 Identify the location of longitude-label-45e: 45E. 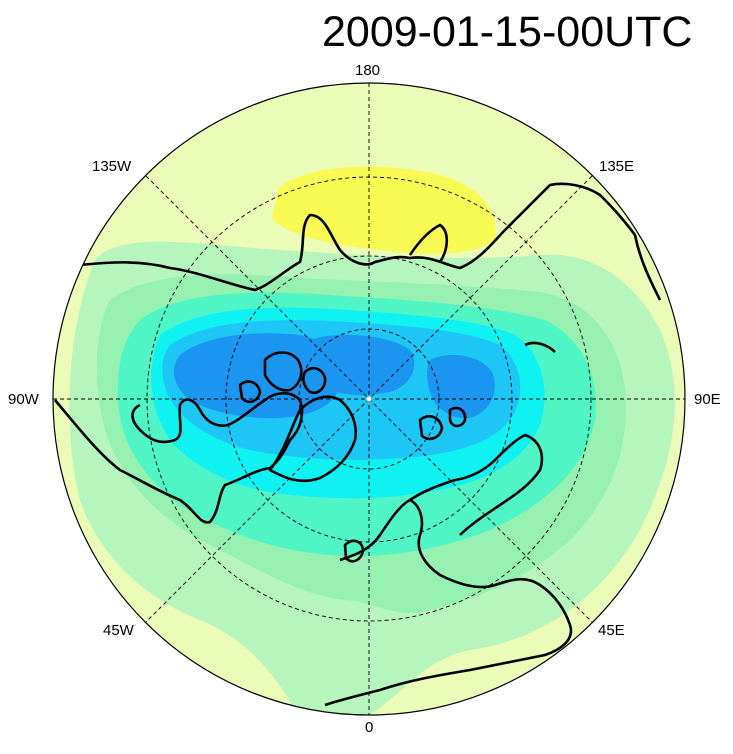
(611, 630).